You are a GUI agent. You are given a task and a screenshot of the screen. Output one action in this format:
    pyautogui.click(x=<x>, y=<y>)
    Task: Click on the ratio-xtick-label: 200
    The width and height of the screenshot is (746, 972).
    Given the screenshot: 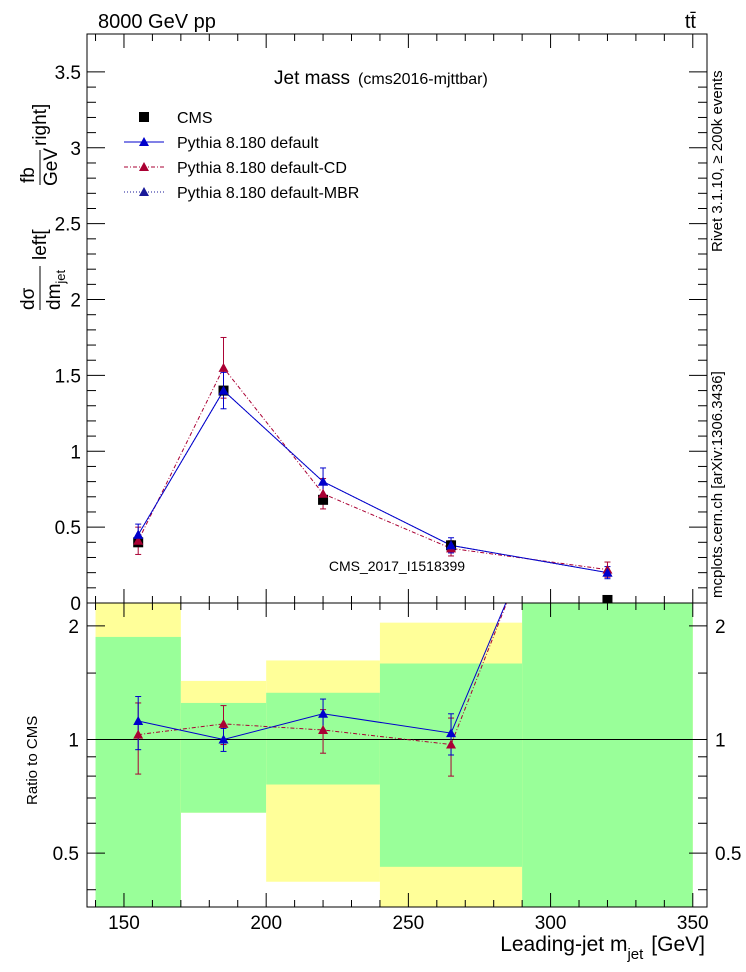 What is the action you would take?
    pyautogui.click(x=266, y=923)
    